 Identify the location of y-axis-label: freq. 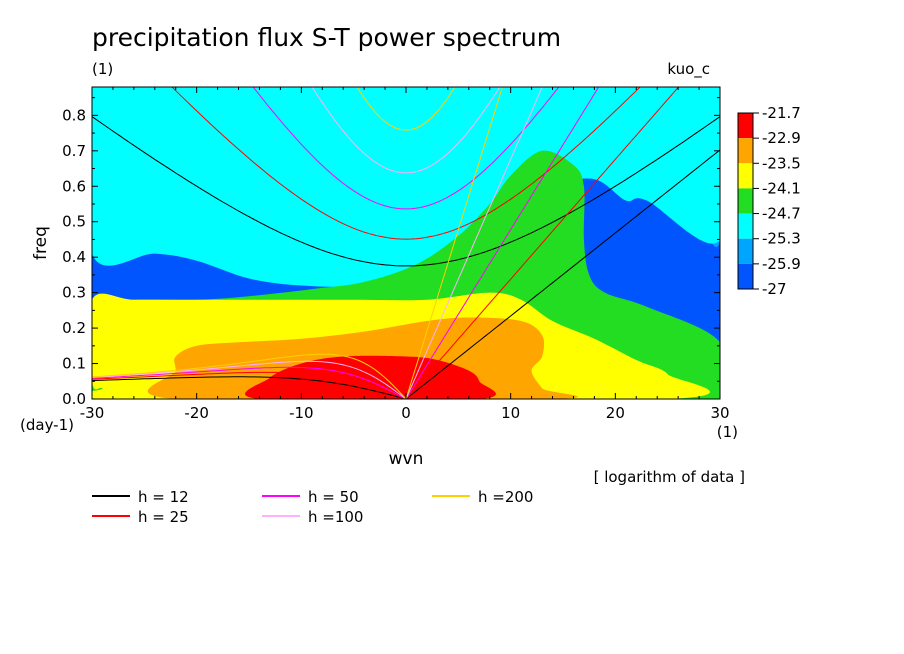
(41, 243).